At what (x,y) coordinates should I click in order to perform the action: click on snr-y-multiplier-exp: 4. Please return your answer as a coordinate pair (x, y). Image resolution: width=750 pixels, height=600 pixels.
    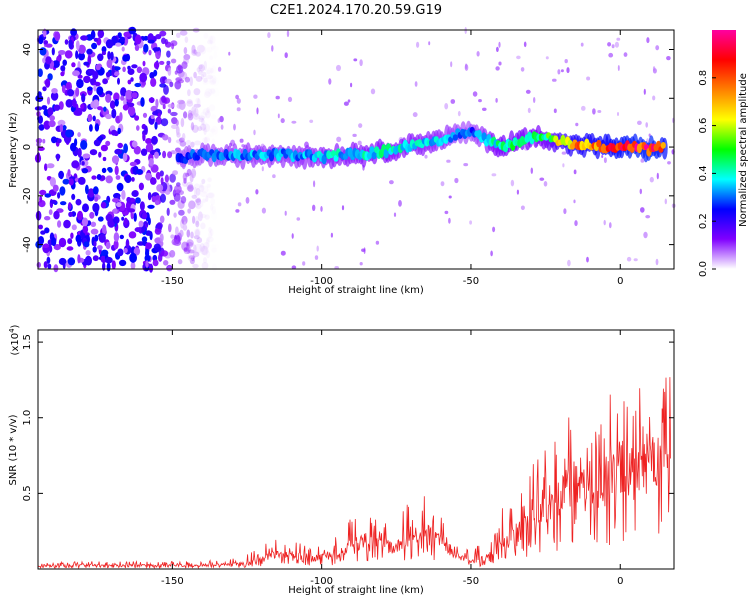
    Looking at the image, I should click on (12, 330).